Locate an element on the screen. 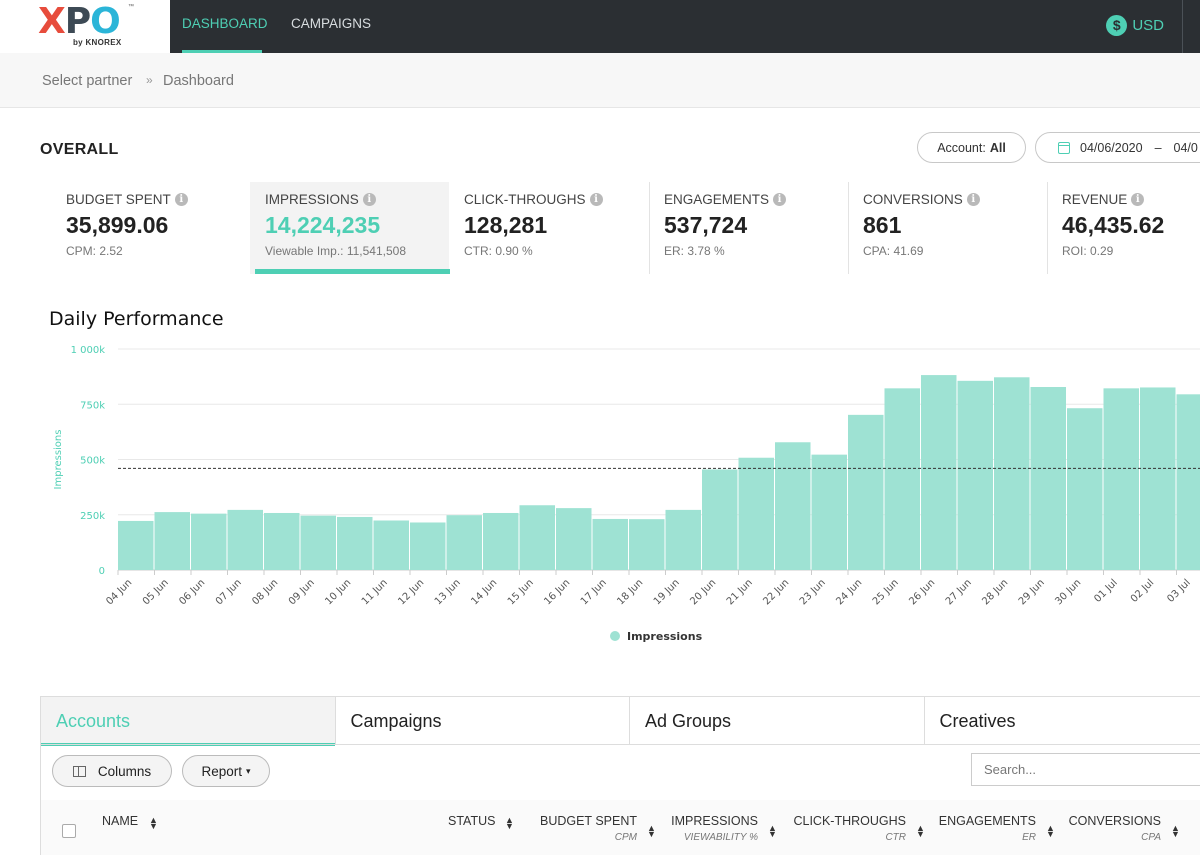 This screenshot has width=1200, height=855. x-tick-label: 18 Jun is located at coordinates (630, 592).